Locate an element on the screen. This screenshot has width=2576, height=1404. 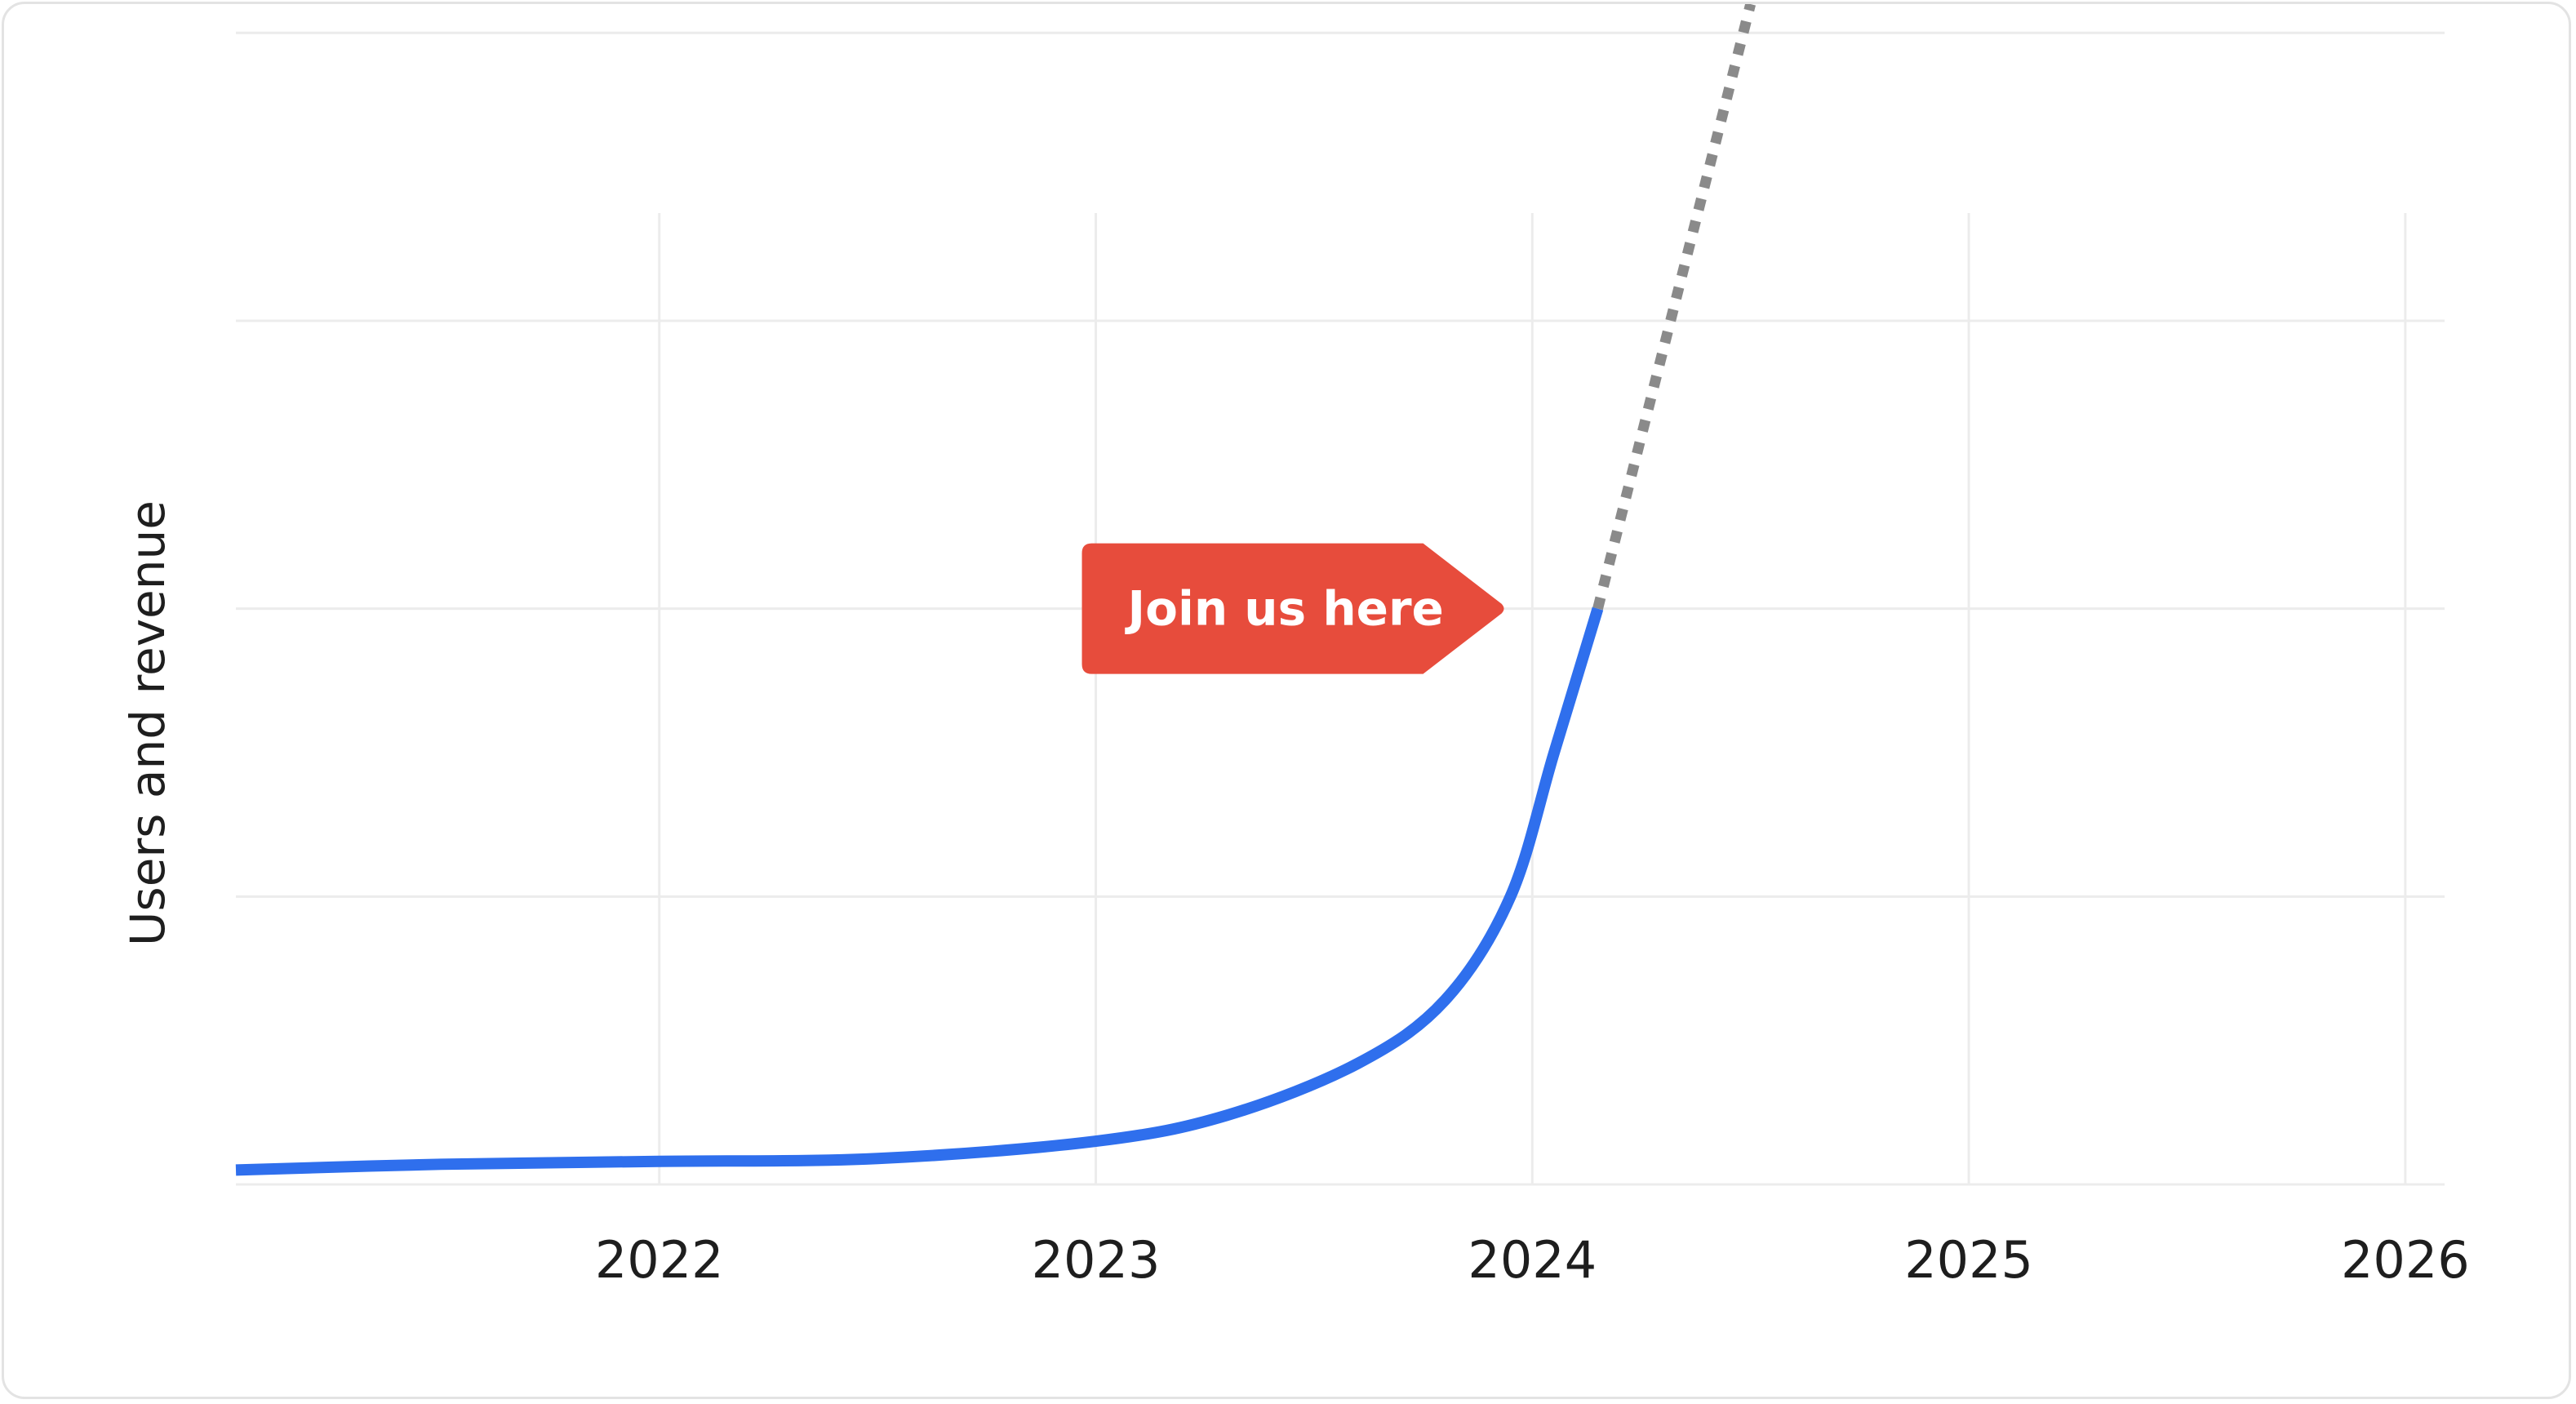
callout-badge is located at coordinates (1292, 608).